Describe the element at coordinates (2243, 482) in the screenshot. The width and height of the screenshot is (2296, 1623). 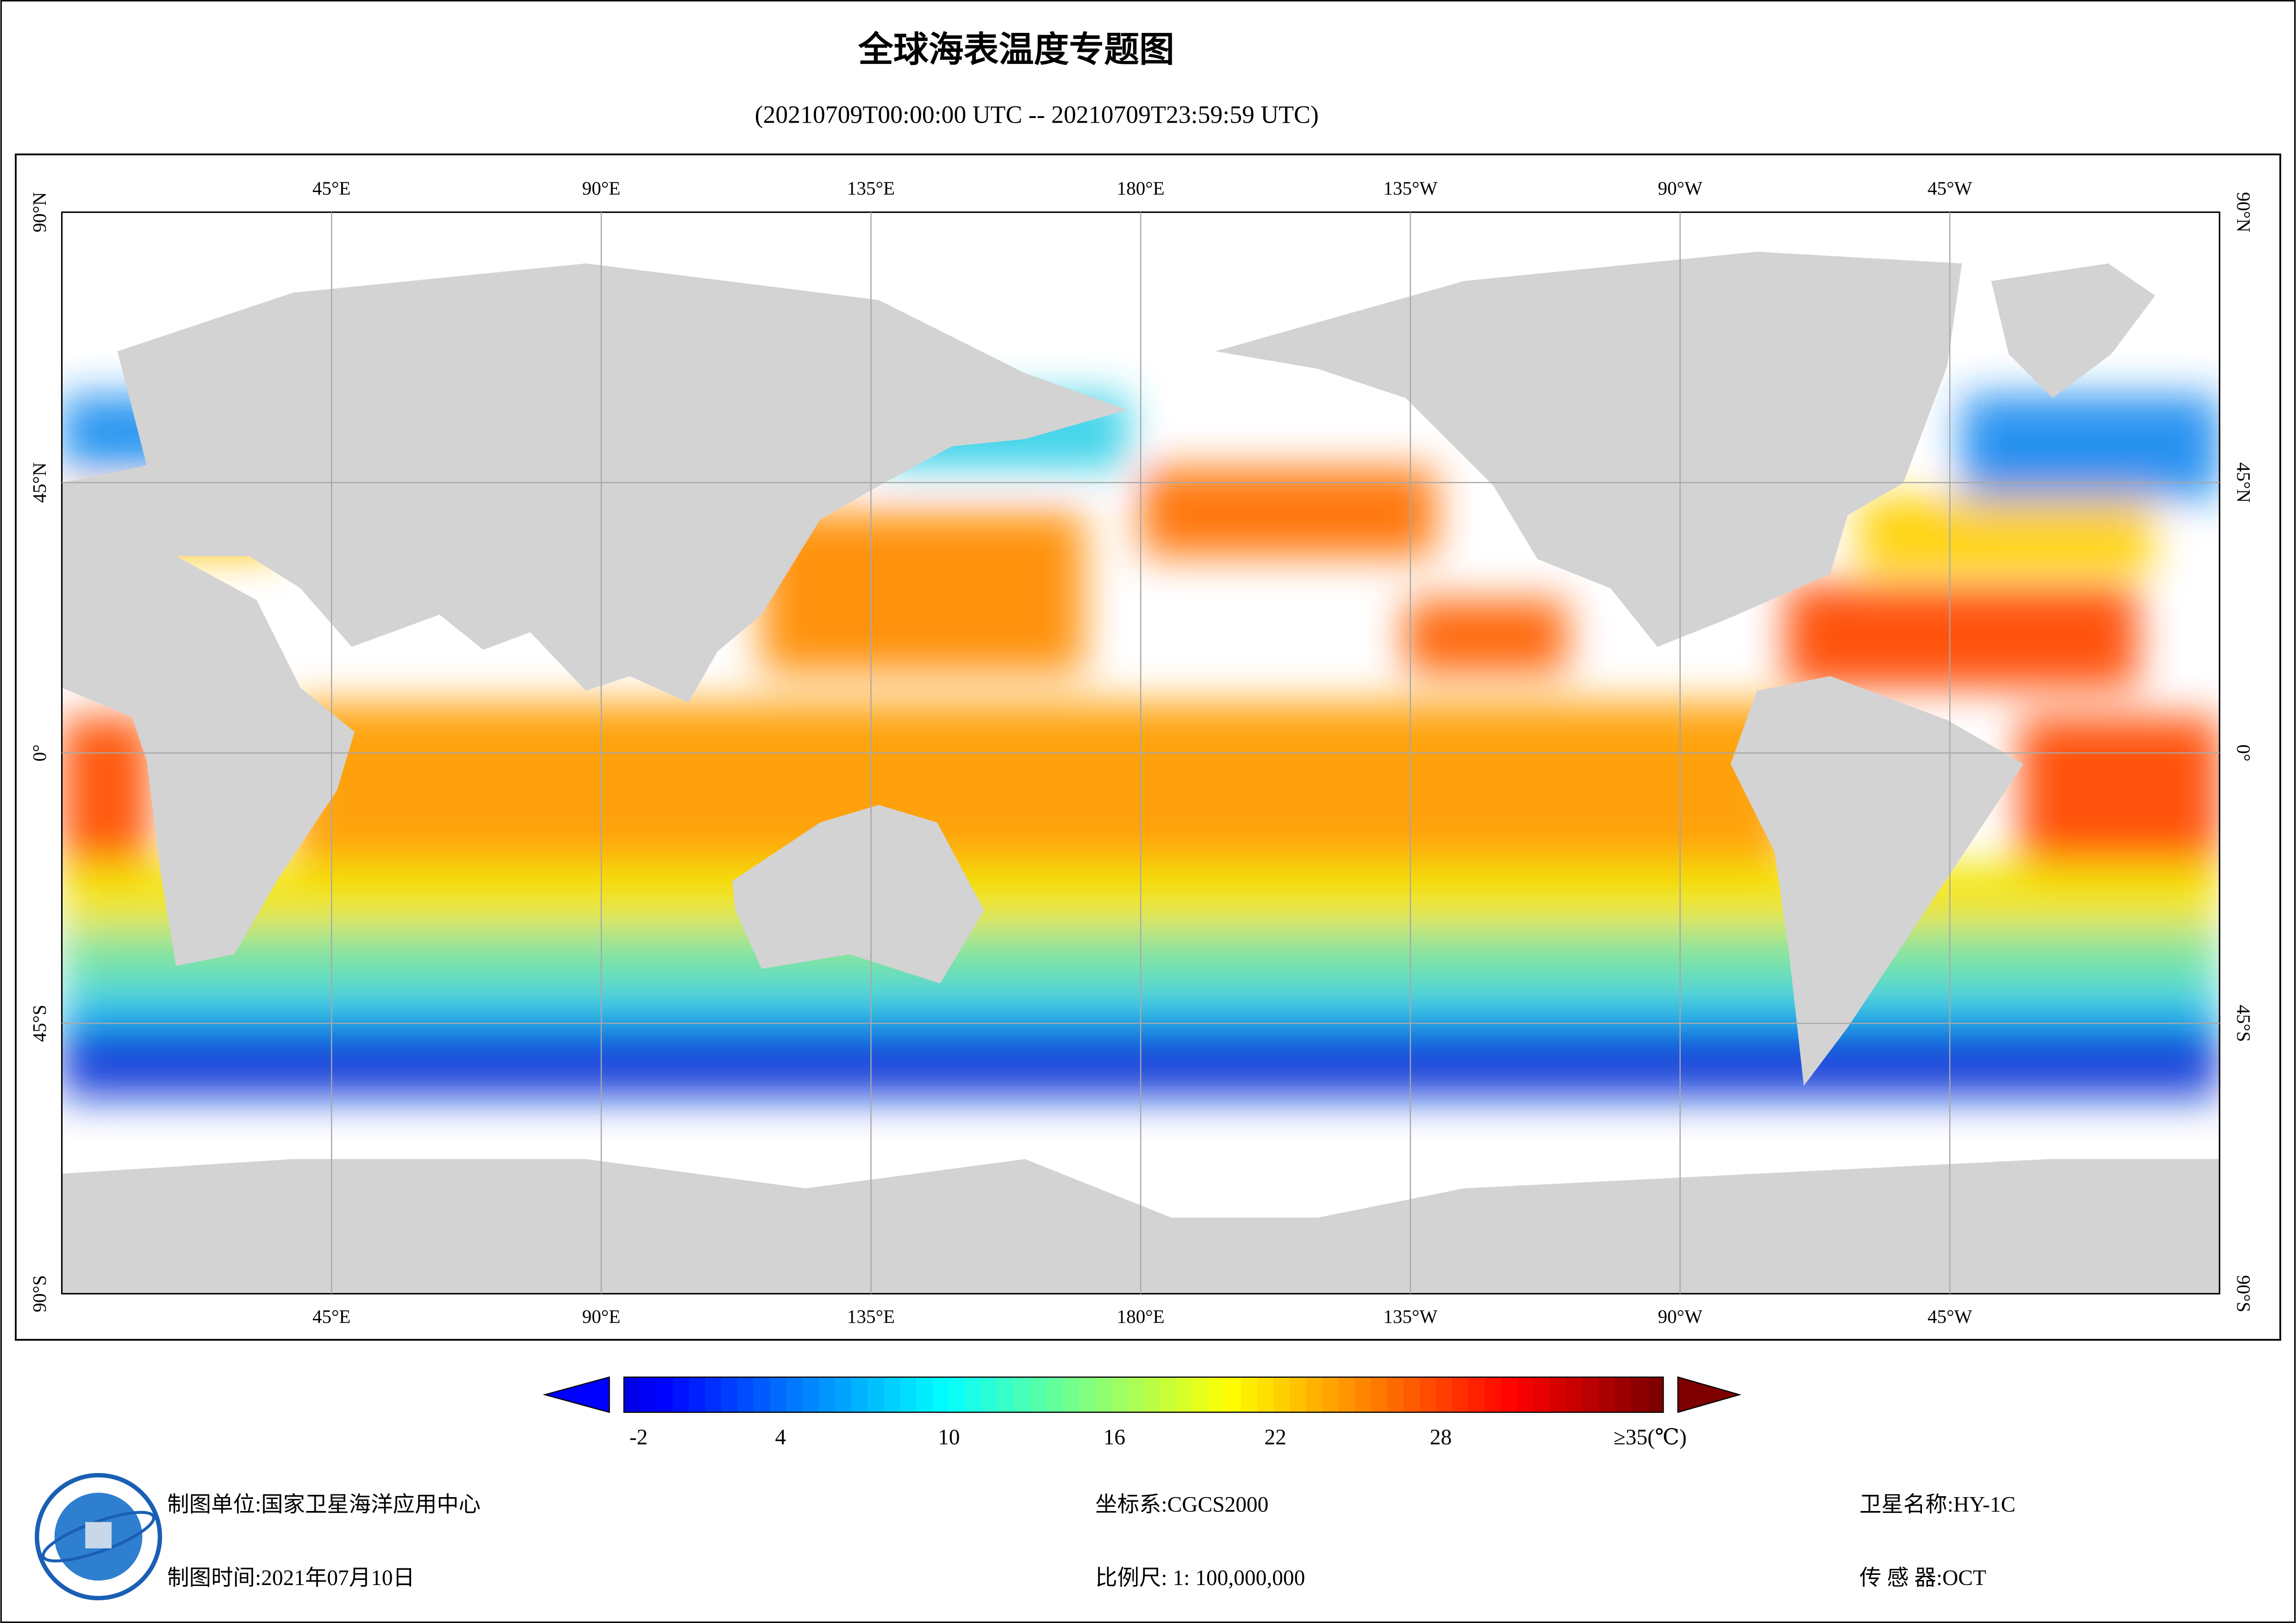
I see `lat-label-right: 45°N` at that location.